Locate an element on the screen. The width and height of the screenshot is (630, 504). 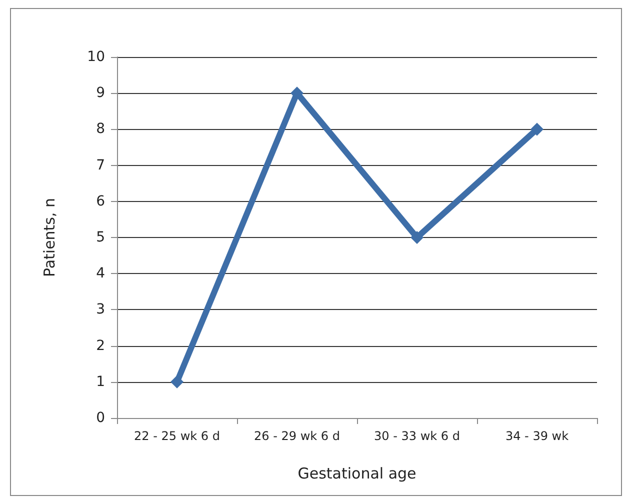
x-tick-label: 30 - 33 wk 6 d is located at coordinates (417, 436).